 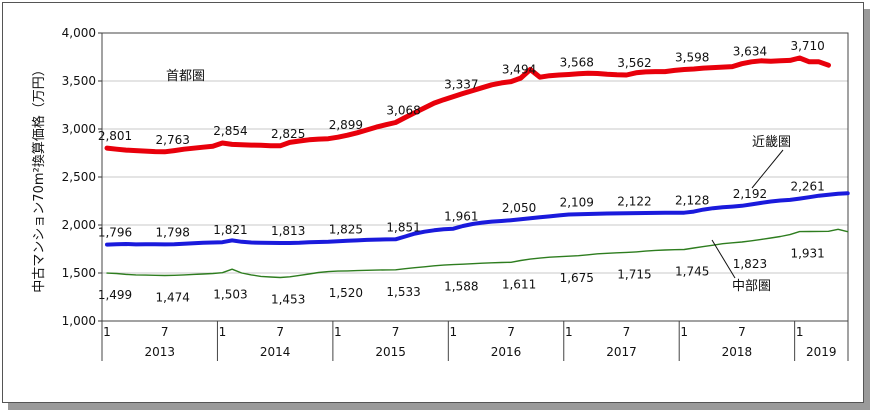 What do you see at coordinates (750, 264) in the screenshot?
I see `data-label: 1,823` at bounding box center [750, 264].